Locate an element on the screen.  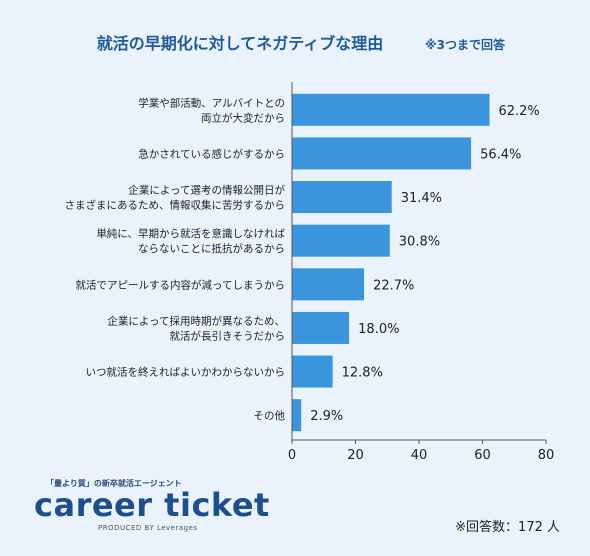
data-label: 12.8% is located at coordinates (362, 373).